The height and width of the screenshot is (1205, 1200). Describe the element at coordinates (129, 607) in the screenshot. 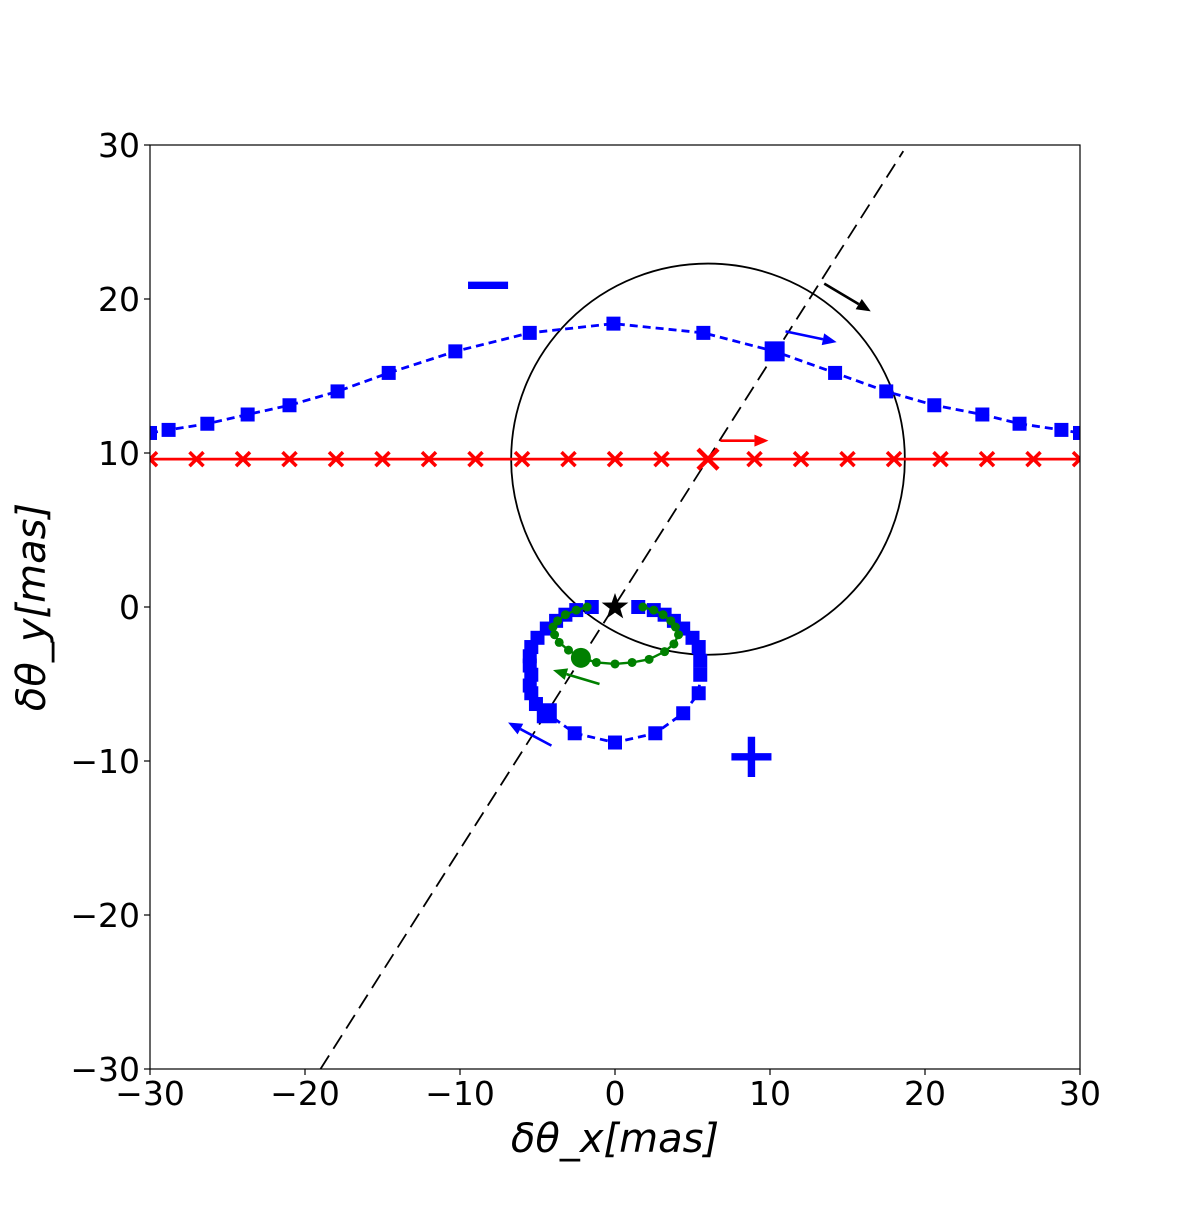

I see `y-tick-label: 0` at that location.